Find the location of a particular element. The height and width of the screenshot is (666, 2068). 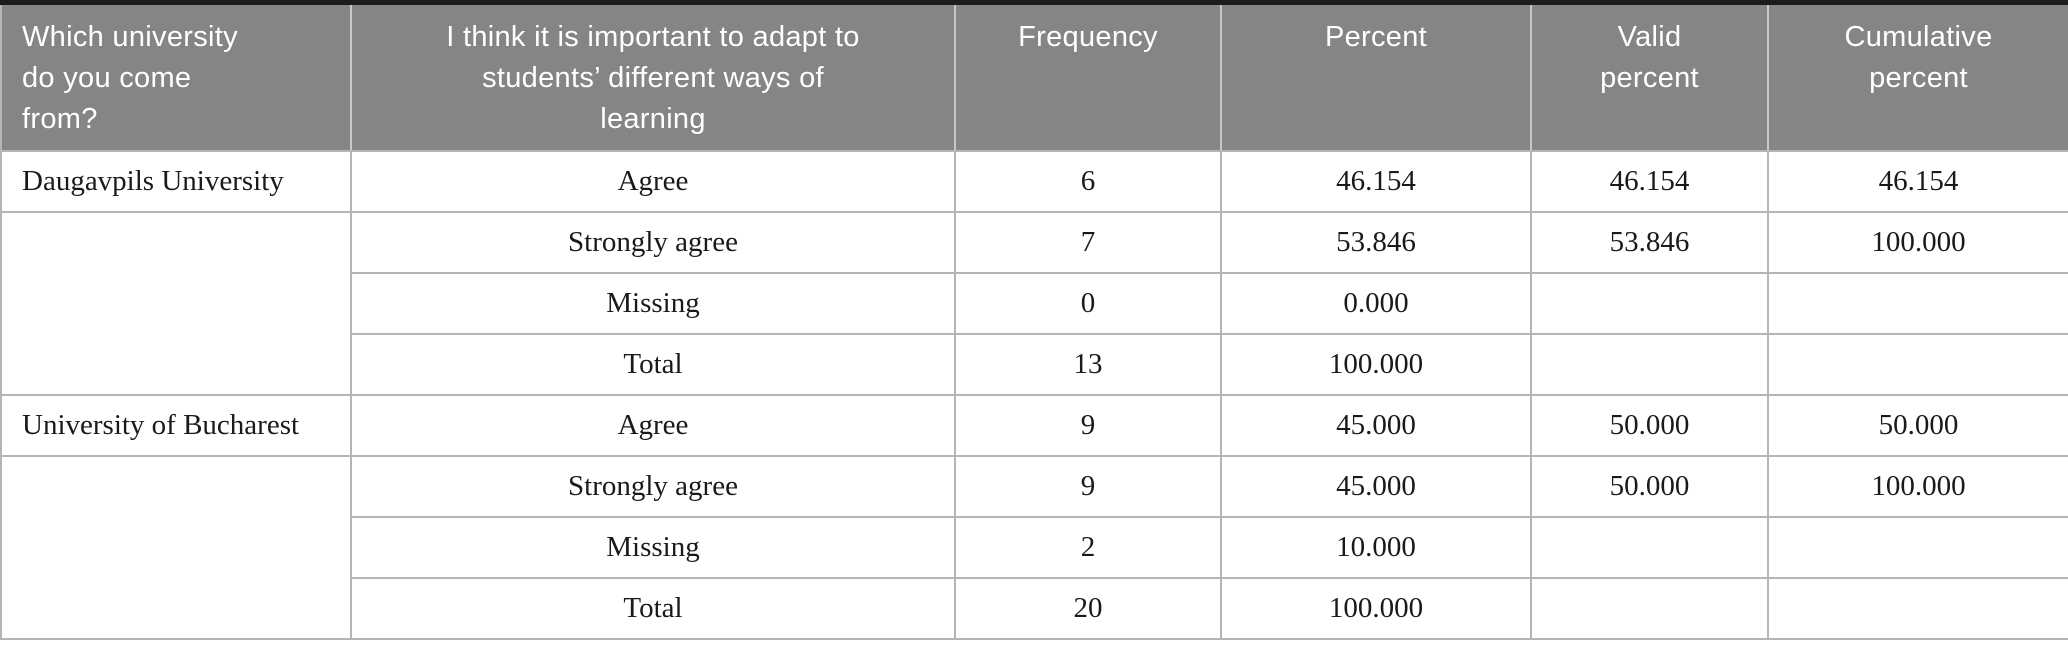

percent-cell: 10.000 is located at coordinates (1376, 547).